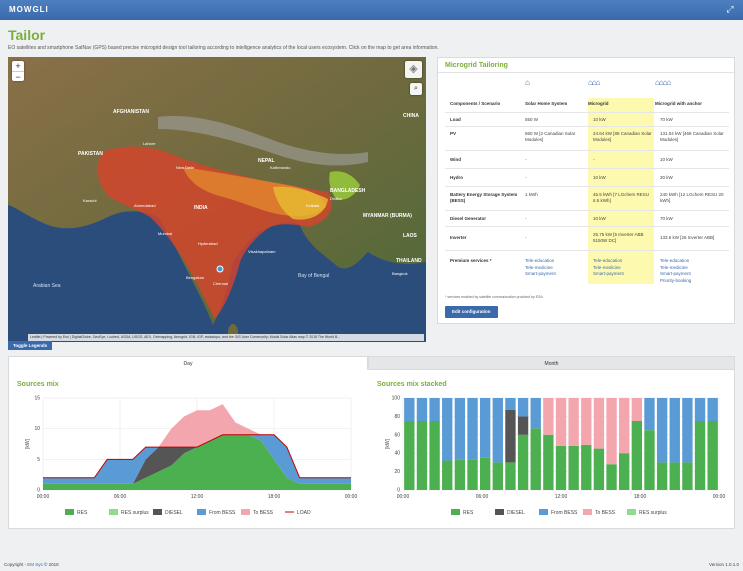  I want to click on selected-scenario-highlight, so click(621, 191).